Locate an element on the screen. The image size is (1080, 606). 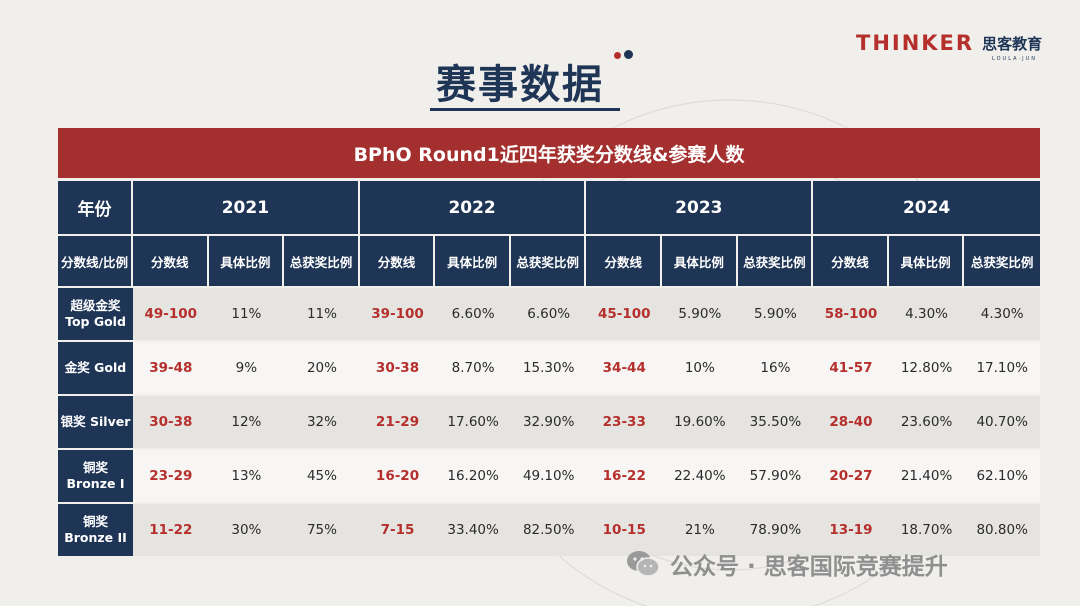
score-range-cell: 20-27 is located at coordinates (851, 475).